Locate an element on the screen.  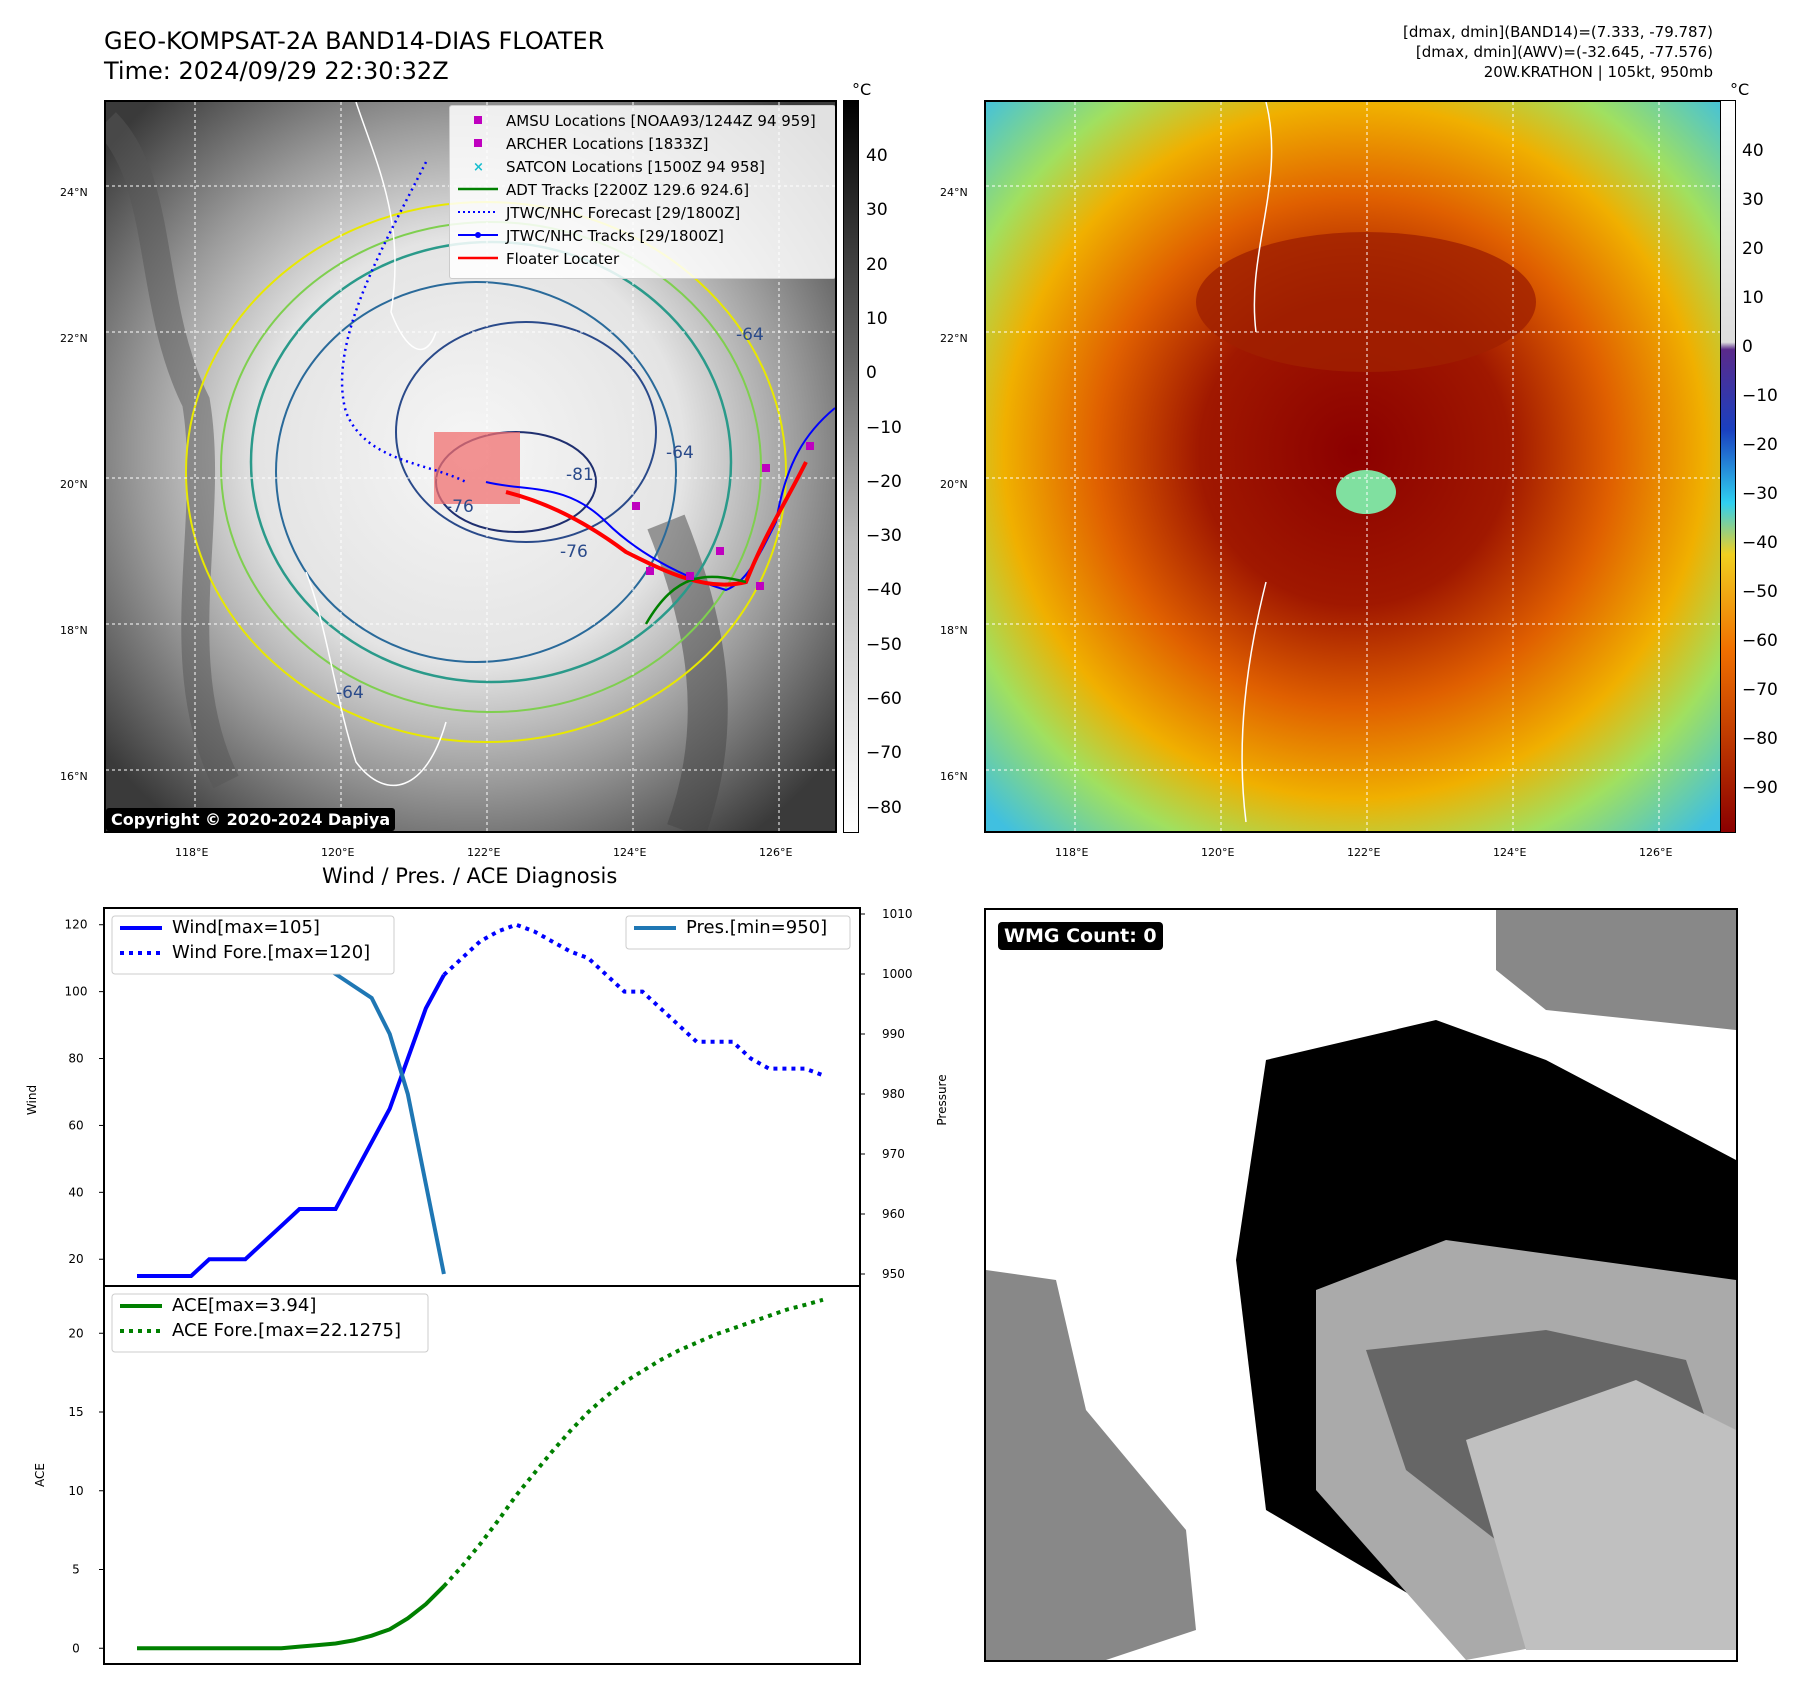
colorbar-tick-label: 30 is located at coordinates (1753, 200).